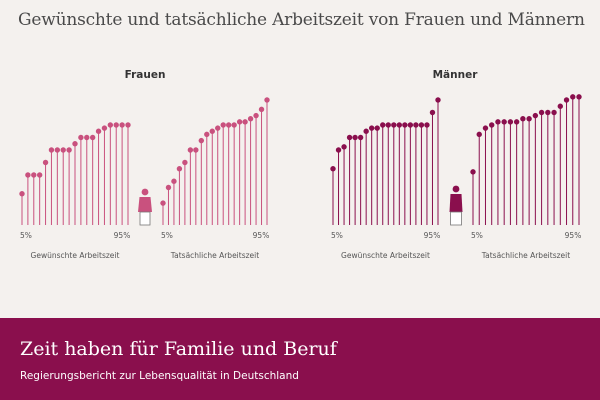 The width and height of the screenshot is (600, 400). Describe the element at coordinates (456, 205) in the screenshot. I see `man-figure-icon` at that location.